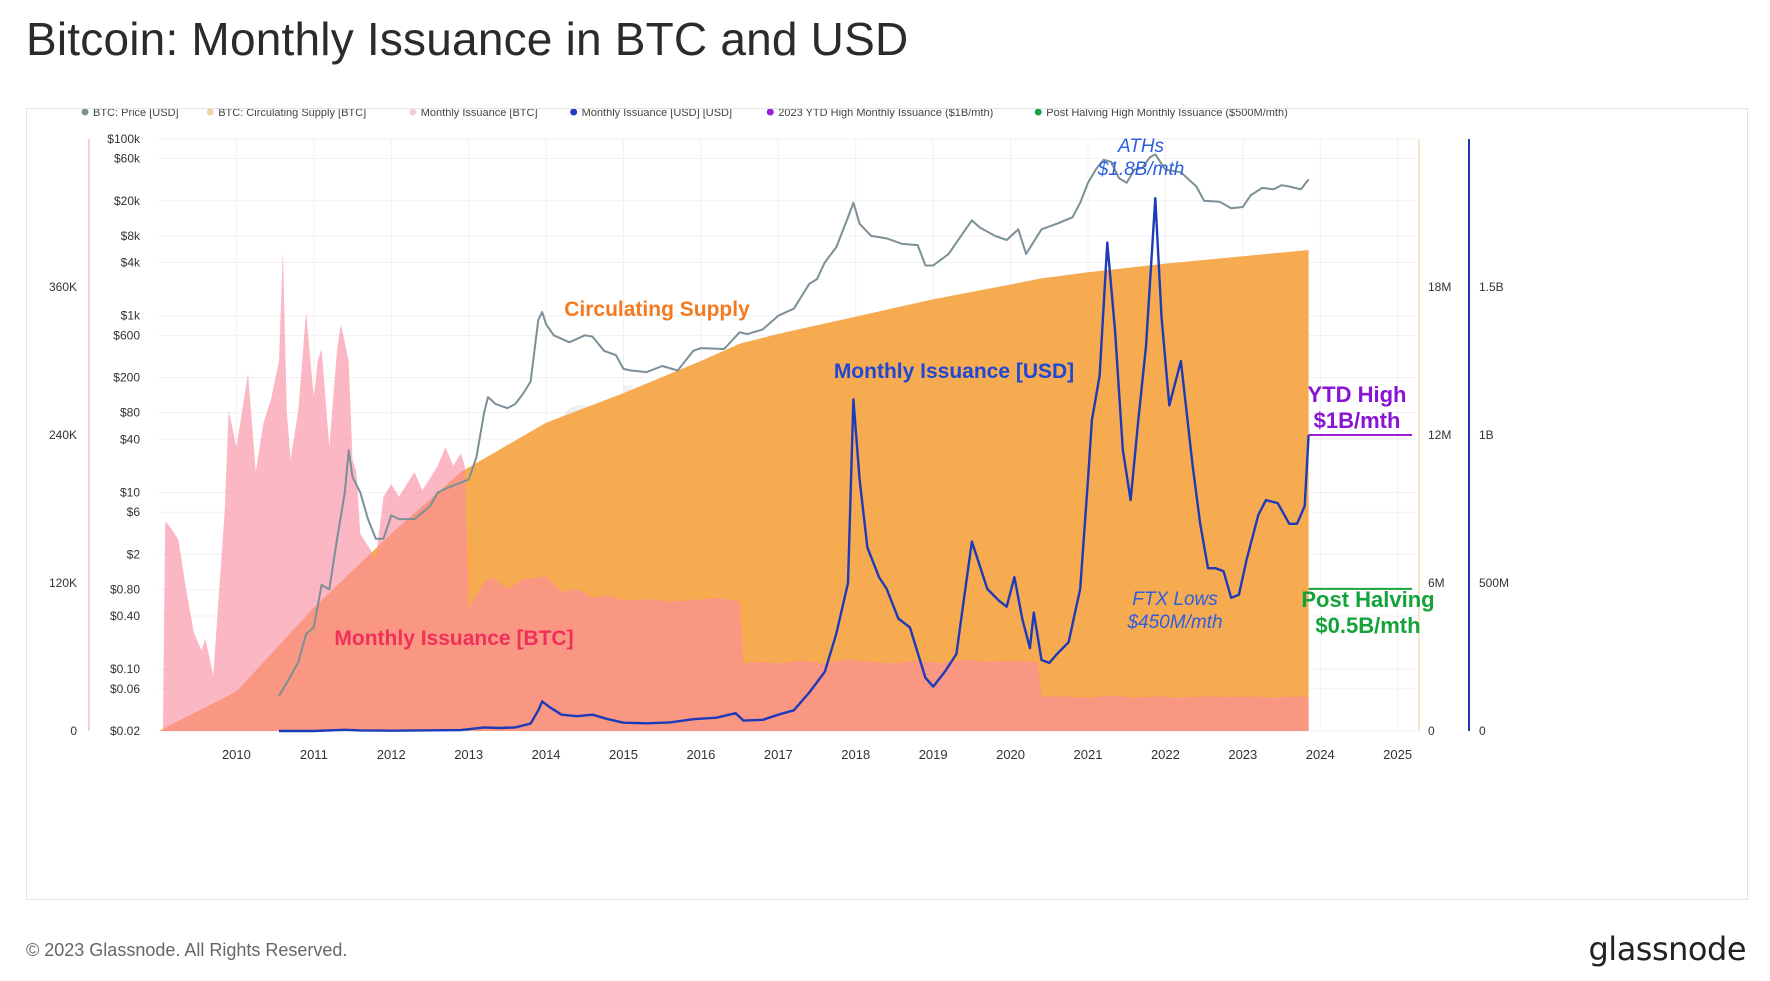 The height and width of the screenshot is (981, 1770). I want to click on price-tick-label: $100k, so click(124, 139).